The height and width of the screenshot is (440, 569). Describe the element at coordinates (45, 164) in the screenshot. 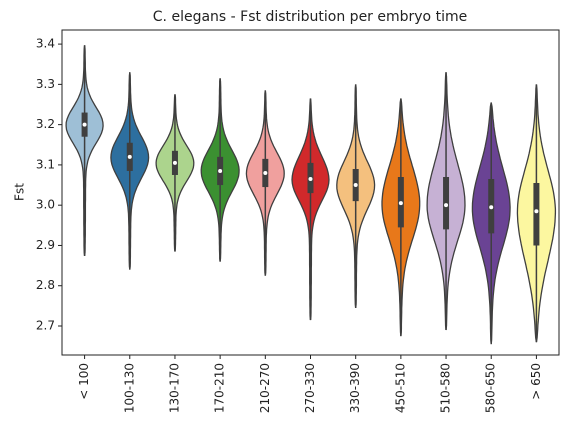

I see `y-tick-label: 3.1` at that location.